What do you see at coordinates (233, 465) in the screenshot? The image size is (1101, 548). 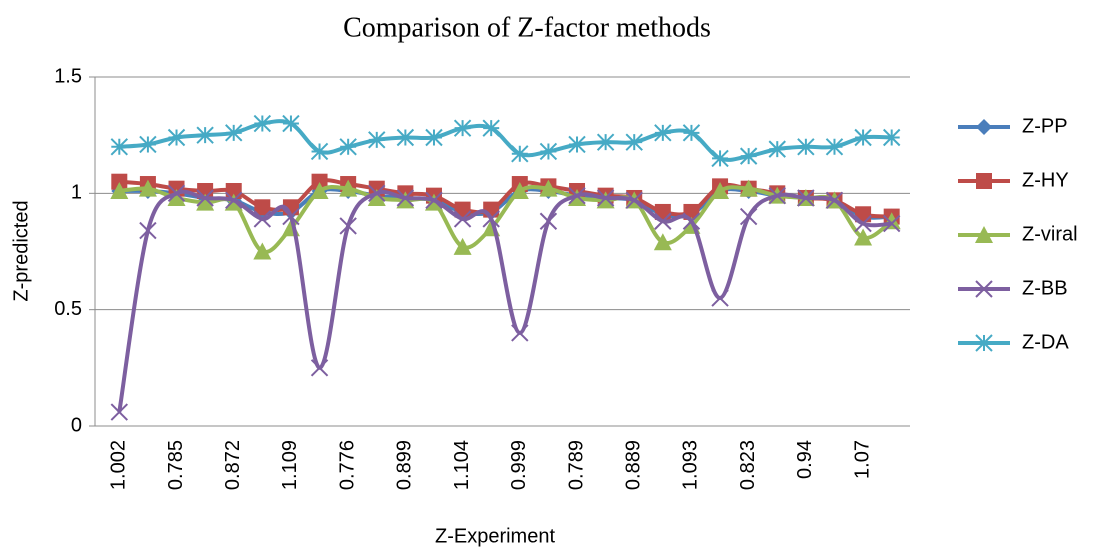 I see `x-tick-label: 0.872` at bounding box center [233, 465].